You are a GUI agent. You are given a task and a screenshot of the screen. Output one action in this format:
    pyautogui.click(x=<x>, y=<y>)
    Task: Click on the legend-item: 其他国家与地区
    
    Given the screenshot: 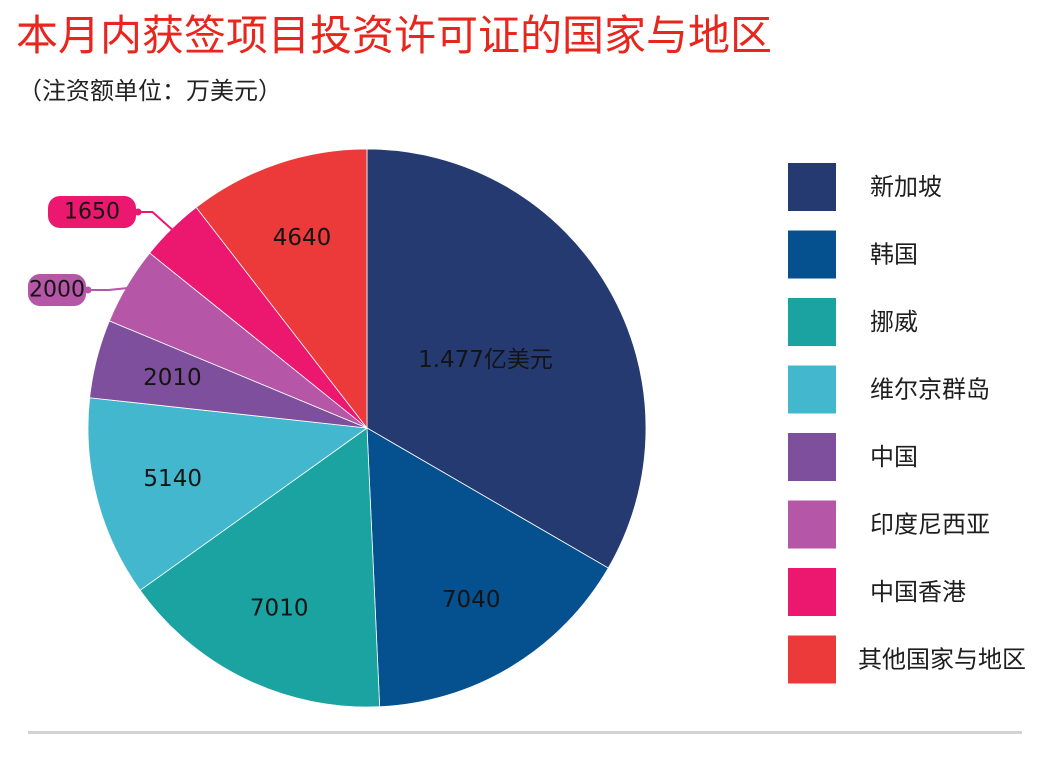 What is the action you would take?
    pyautogui.click(x=907, y=659)
    